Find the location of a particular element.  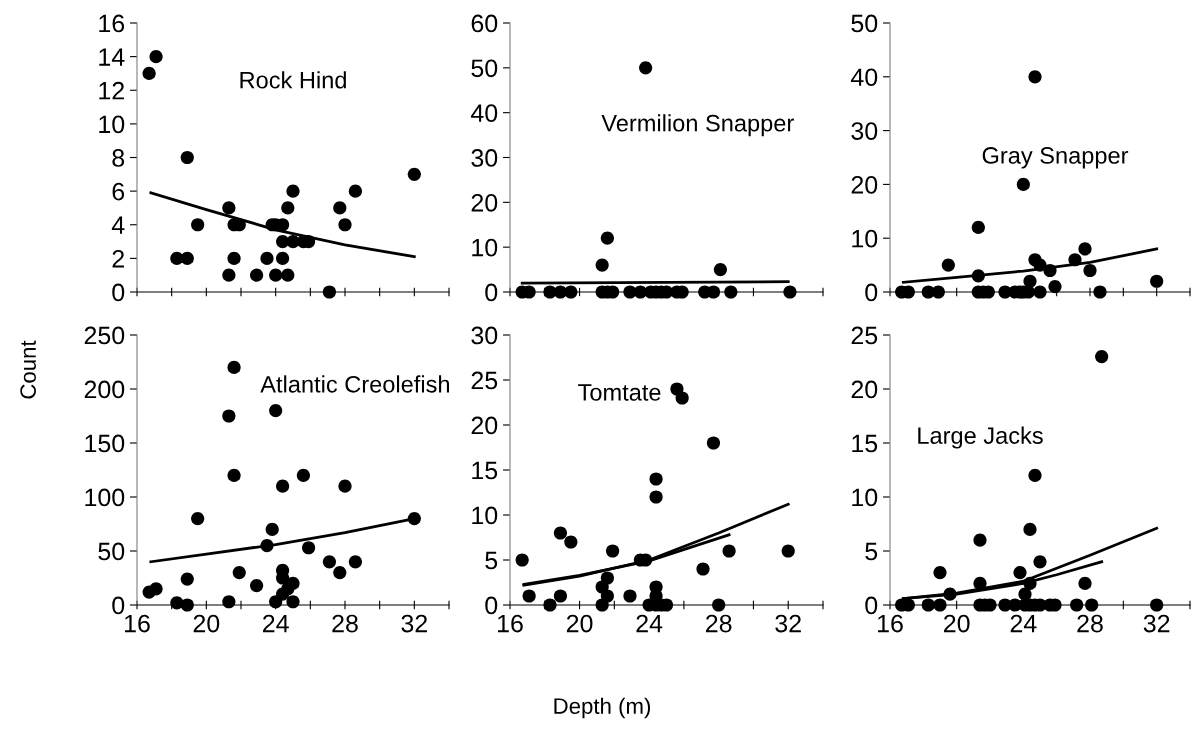

y-tick-label: 150 is located at coordinates (105, 443).